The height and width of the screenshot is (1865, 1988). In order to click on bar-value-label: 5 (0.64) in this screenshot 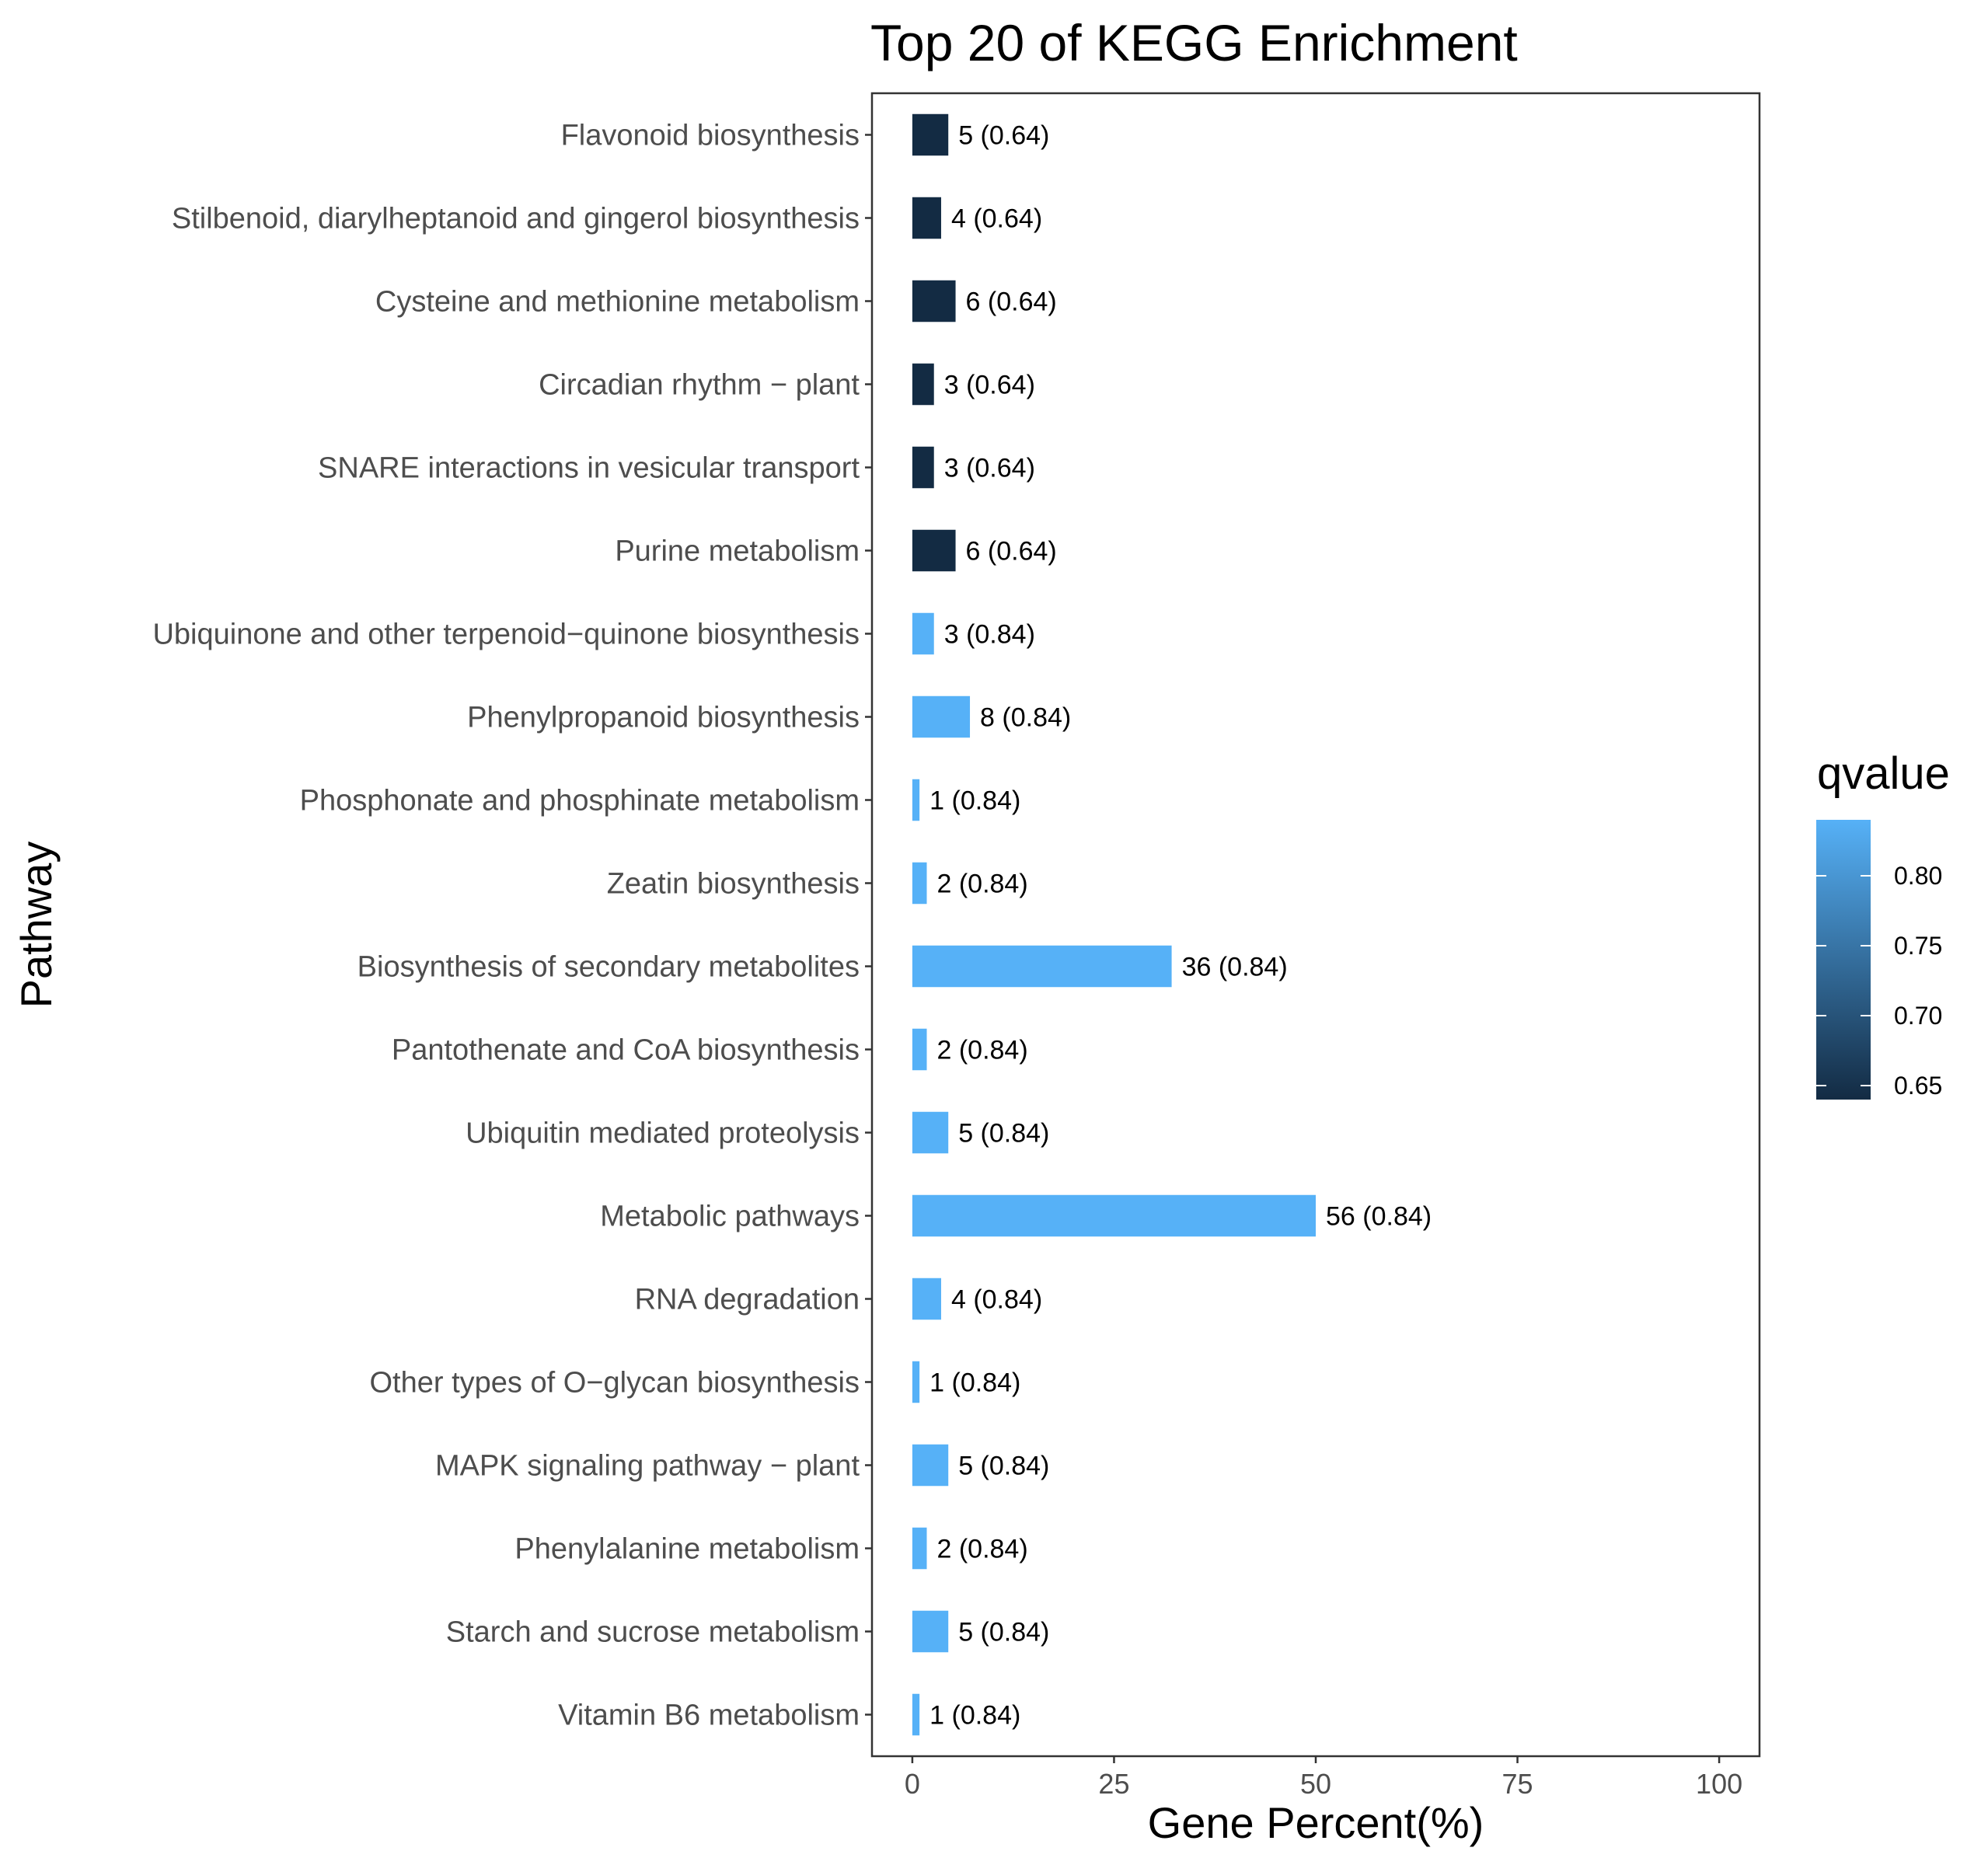, I will do `click(1003, 136)`.